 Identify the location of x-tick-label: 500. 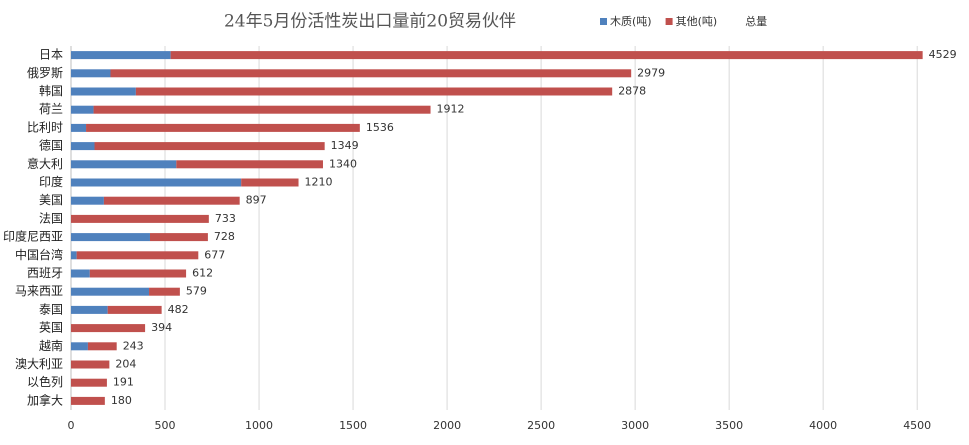
(165, 425).